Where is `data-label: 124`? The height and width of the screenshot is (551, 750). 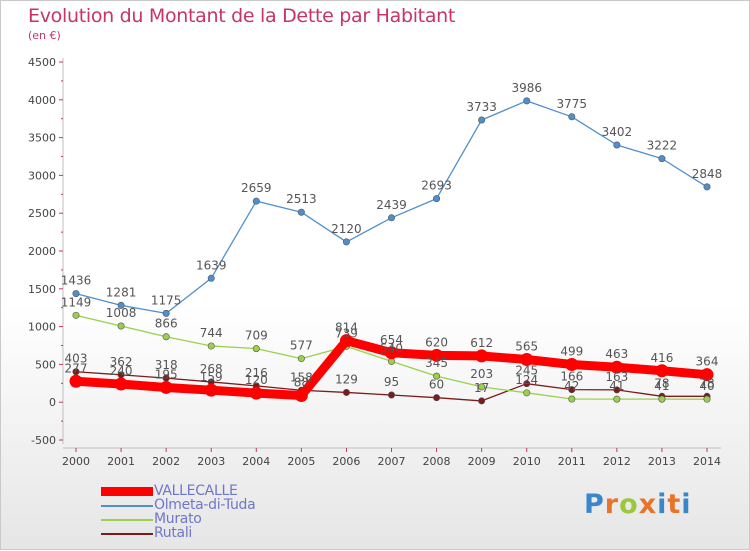
data-label: 124 is located at coordinates (526, 380).